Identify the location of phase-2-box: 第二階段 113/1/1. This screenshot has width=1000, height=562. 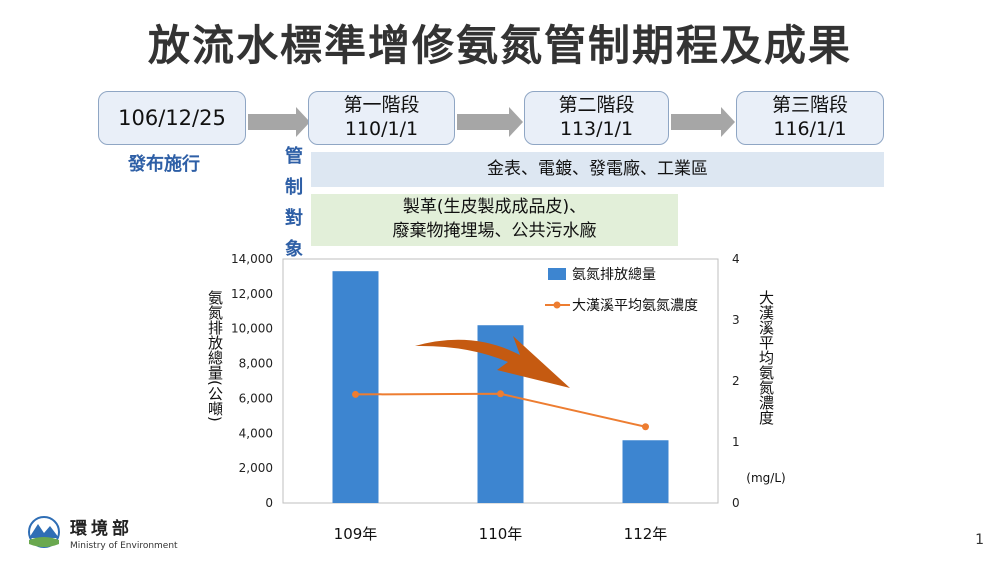
(596, 118).